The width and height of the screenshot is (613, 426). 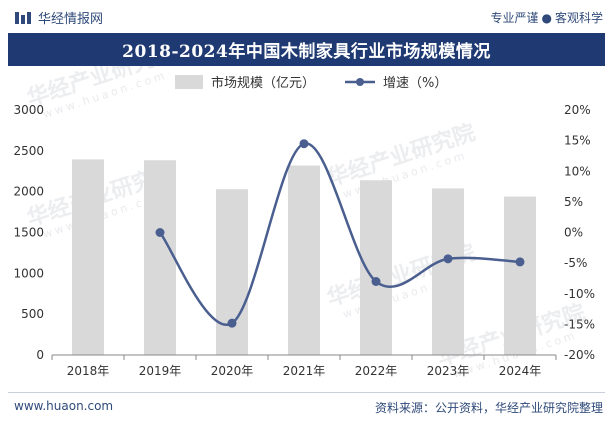 What do you see at coordinates (520, 371) in the screenshot?
I see `x-tick-label: 2024年` at bounding box center [520, 371].